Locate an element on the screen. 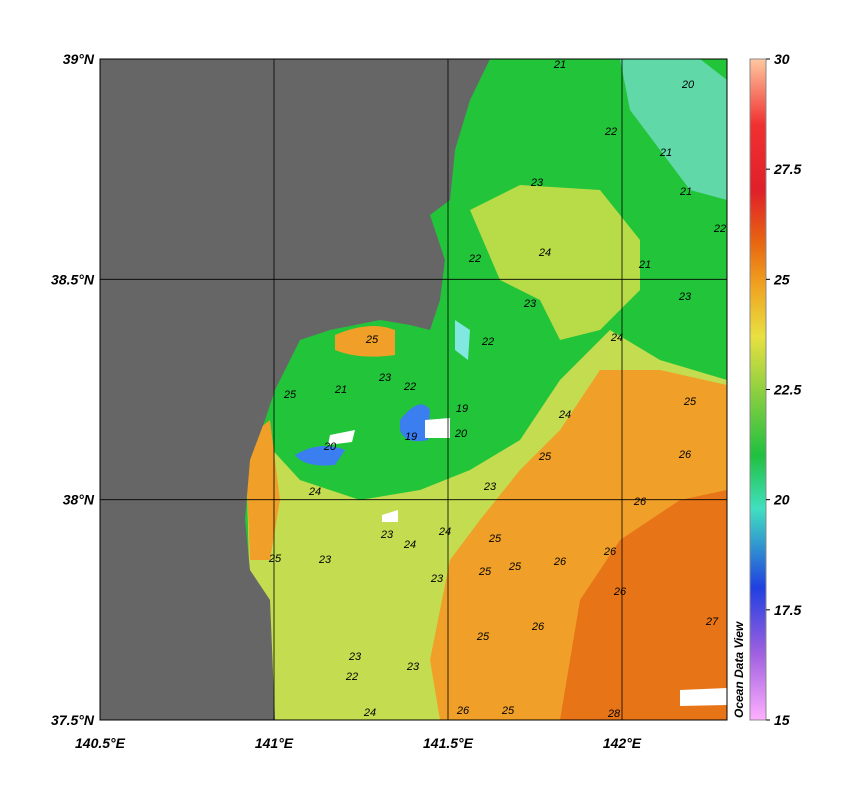 Image resolution: width=864 pixels, height=803 pixels. contour-label: 27 is located at coordinates (712, 622).